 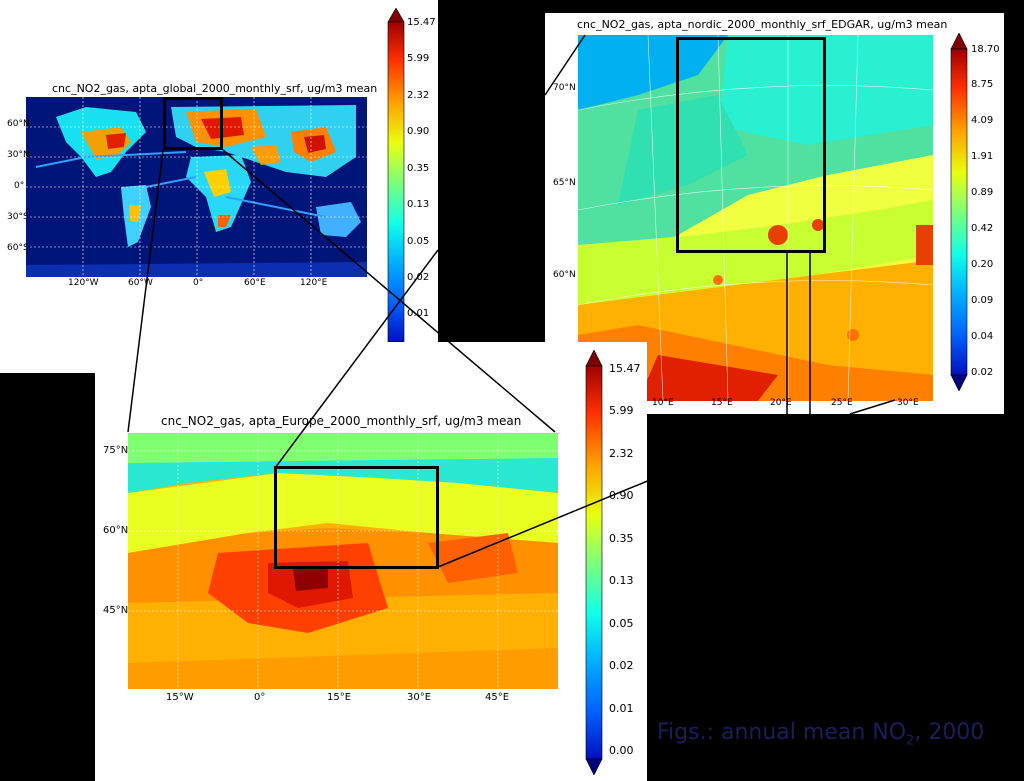 What do you see at coordinates (982, 372) in the screenshot?
I see `nordic-cbar-label: 0.02` at bounding box center [982, 372].